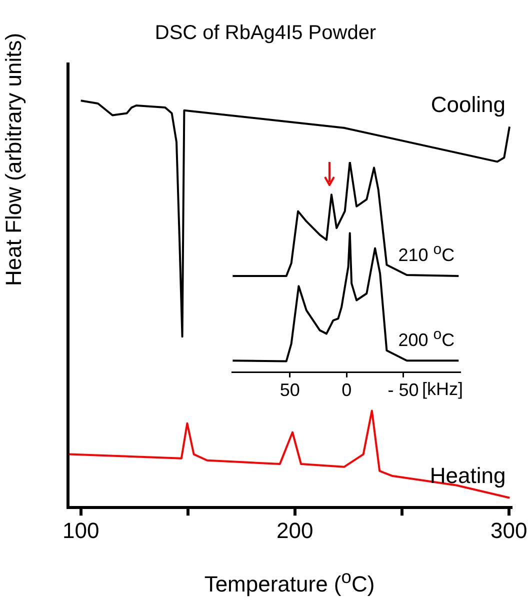  What do you see at coordinates (509, 530) in the screenshot?
I see `x-tick-label: 300` at bounding box center [509, 530].